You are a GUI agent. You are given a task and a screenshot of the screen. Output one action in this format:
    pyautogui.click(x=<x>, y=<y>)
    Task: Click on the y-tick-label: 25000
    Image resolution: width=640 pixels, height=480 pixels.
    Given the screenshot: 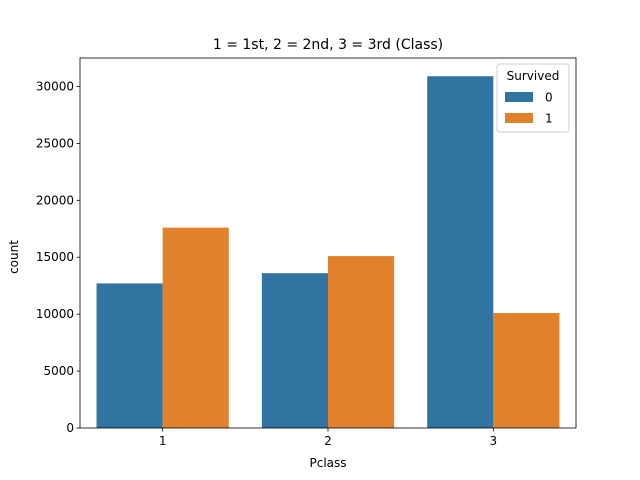 What is the action you would take?
    pyautogui.click(x=55, y=143)
    